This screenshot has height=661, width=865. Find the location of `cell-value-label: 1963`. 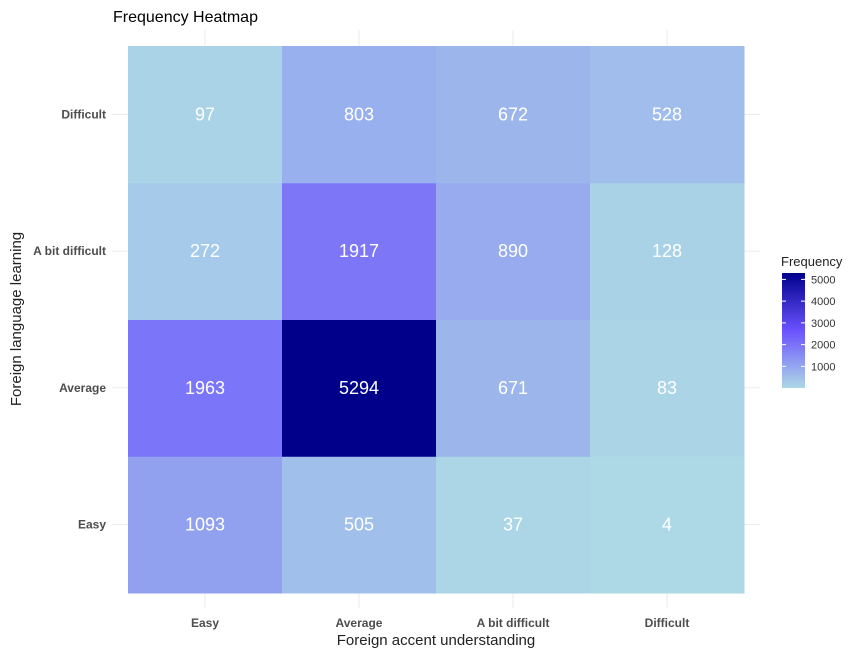

cell-value-label: 1963 is located at coordinates (205, 388).